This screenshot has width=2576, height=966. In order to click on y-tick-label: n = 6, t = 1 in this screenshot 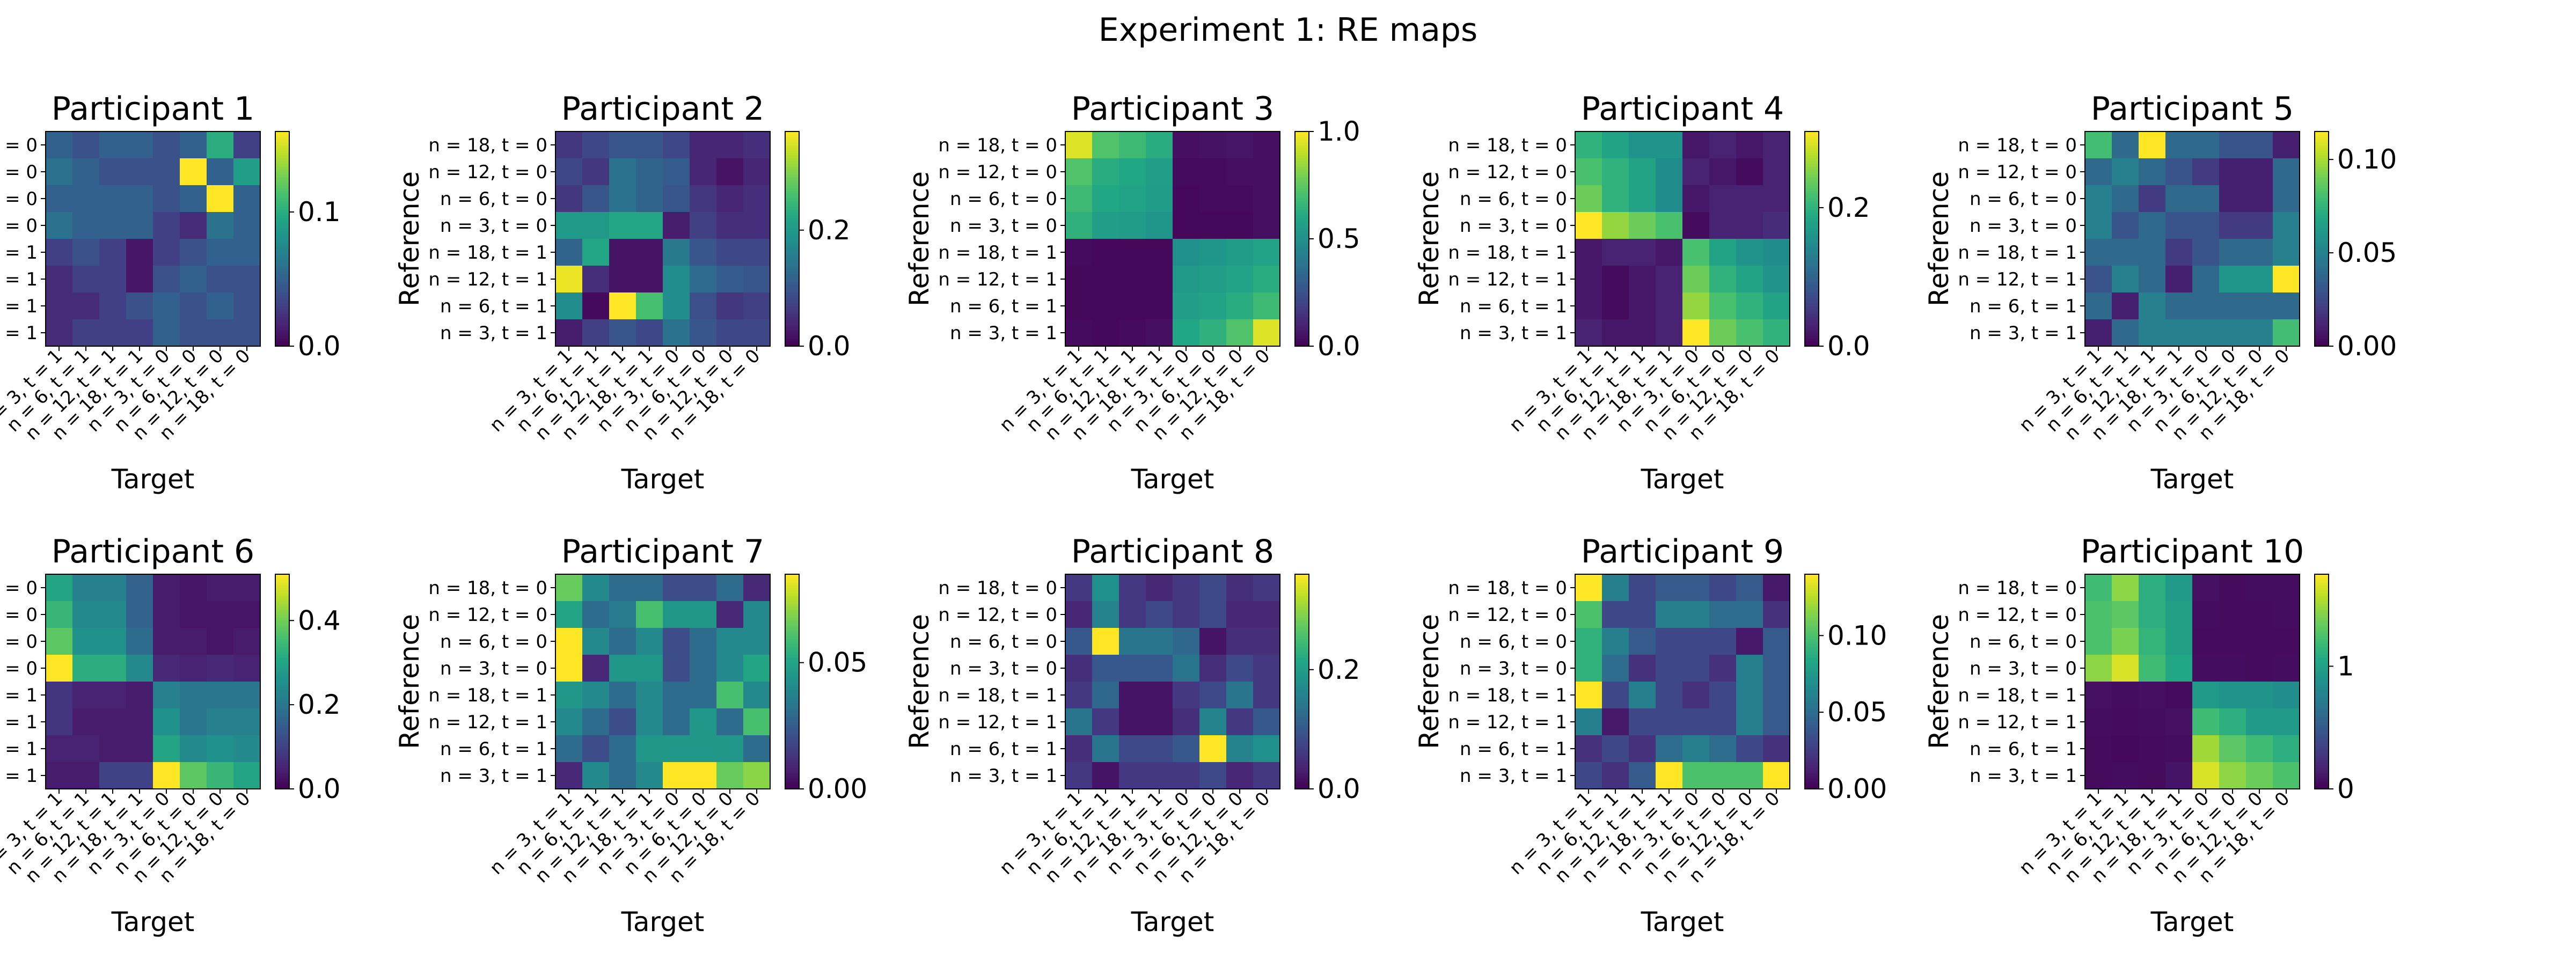, I will do `click(493, 306)`.